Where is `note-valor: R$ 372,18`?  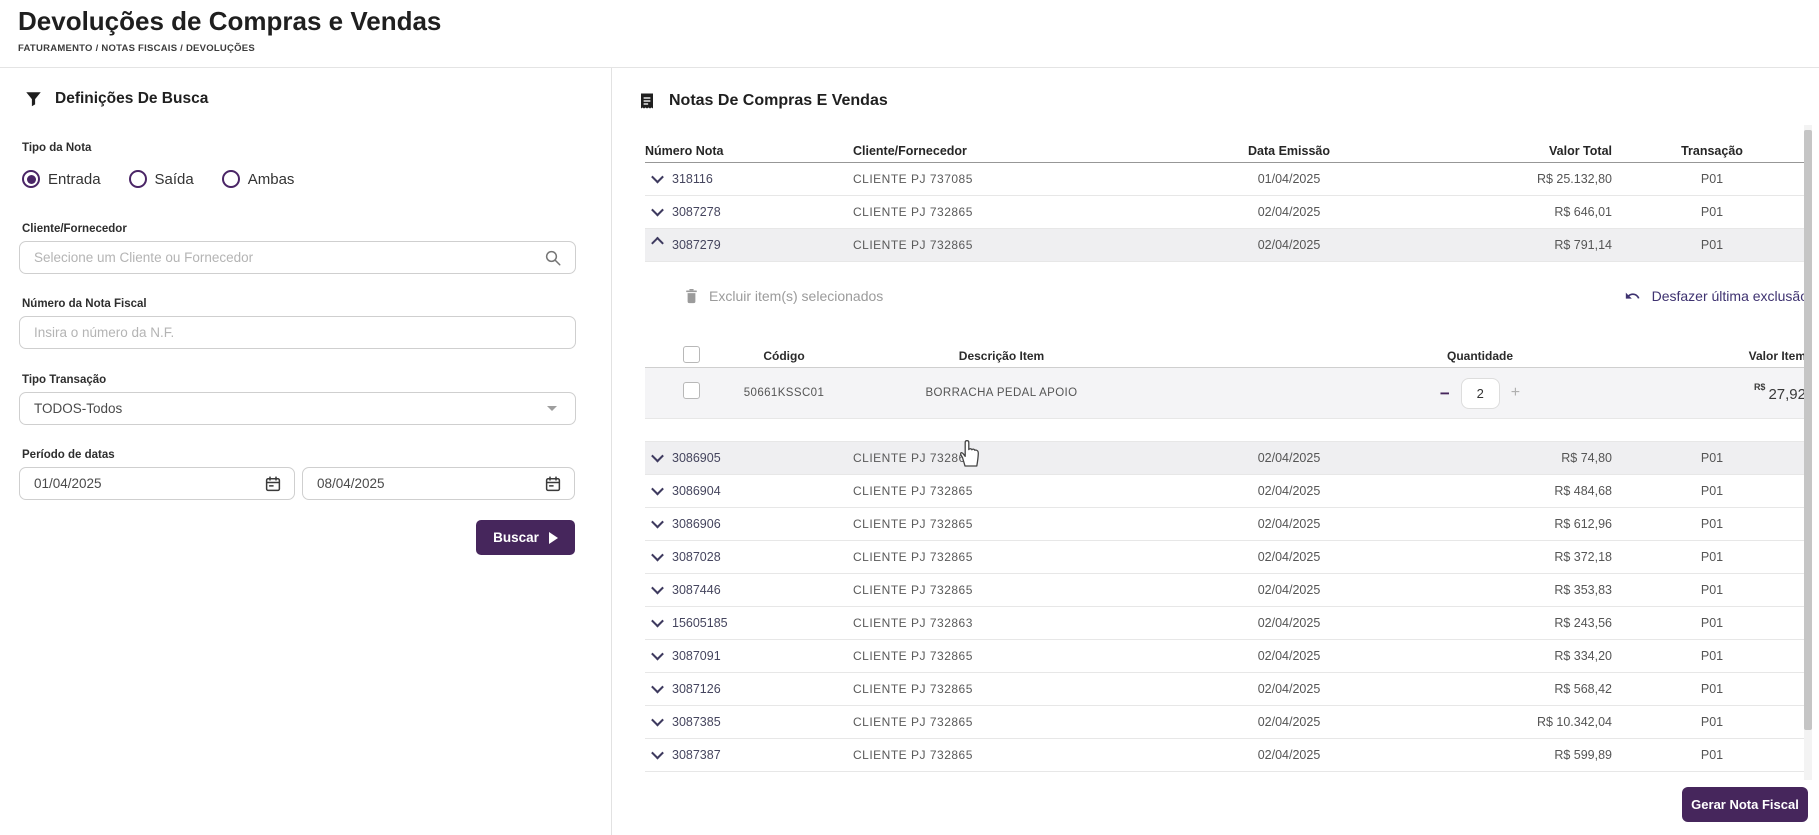 note-valor: R$ 372,18 is located at coordinates (1583, 557).